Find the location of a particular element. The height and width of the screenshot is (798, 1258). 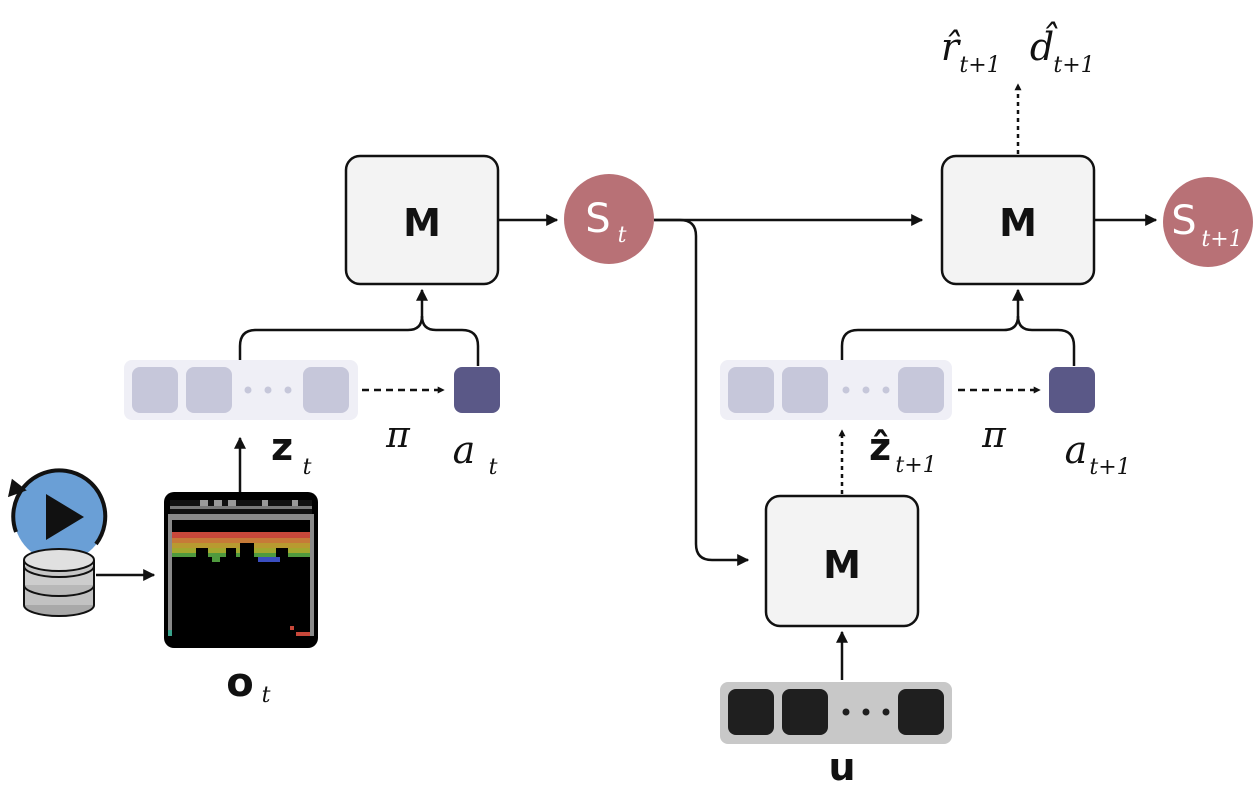

label-z-hat-t1: ẑ t+1 is located at coordinates (903, 451).